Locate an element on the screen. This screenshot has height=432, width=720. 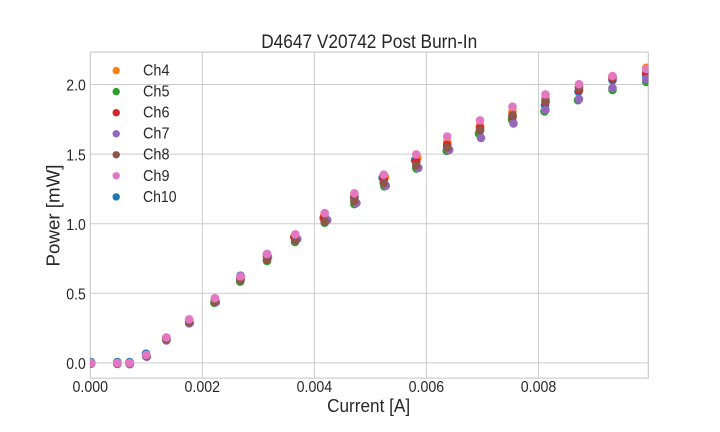
svg-text: 0.004 is located at coordinates (315, 387).